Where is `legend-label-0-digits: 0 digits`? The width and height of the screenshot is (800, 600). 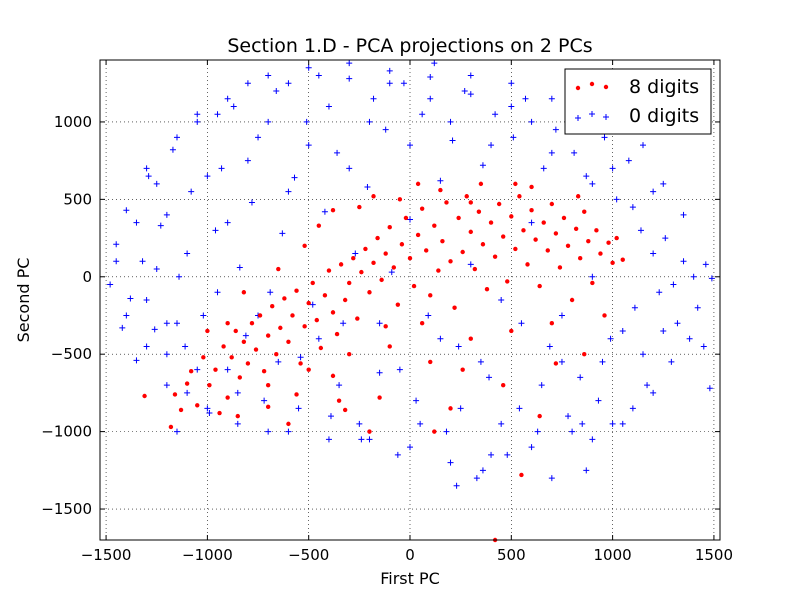 legend-label-0-digits: 0 digits is located at coordinates (664, 116).